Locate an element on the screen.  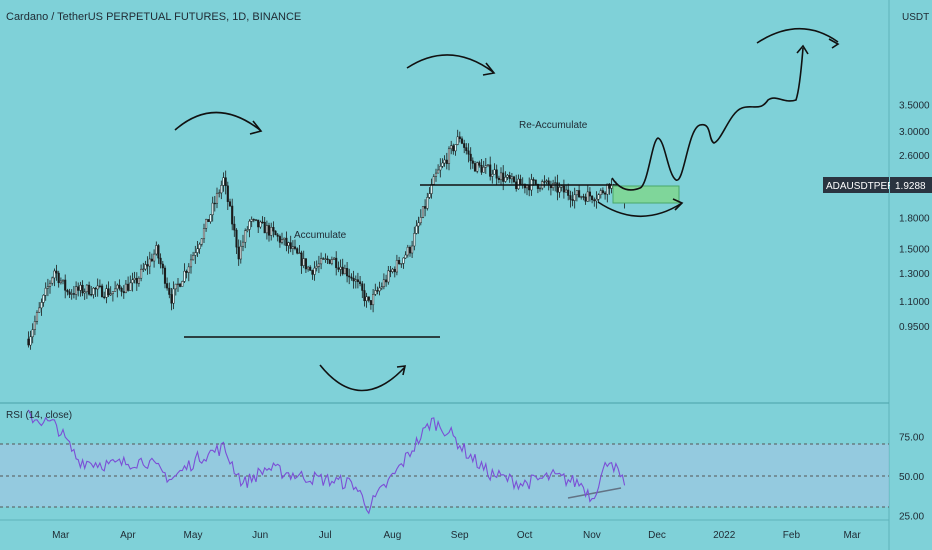
time-tick-label: Oct is located at coordinates (525, 535).